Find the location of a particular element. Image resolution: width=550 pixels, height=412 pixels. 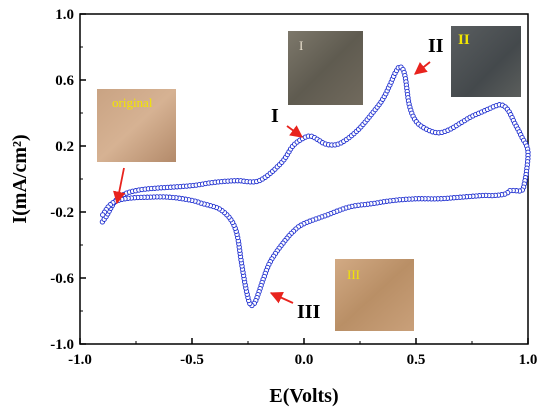

label-peak-one: I is located at coordinates (275, 116).